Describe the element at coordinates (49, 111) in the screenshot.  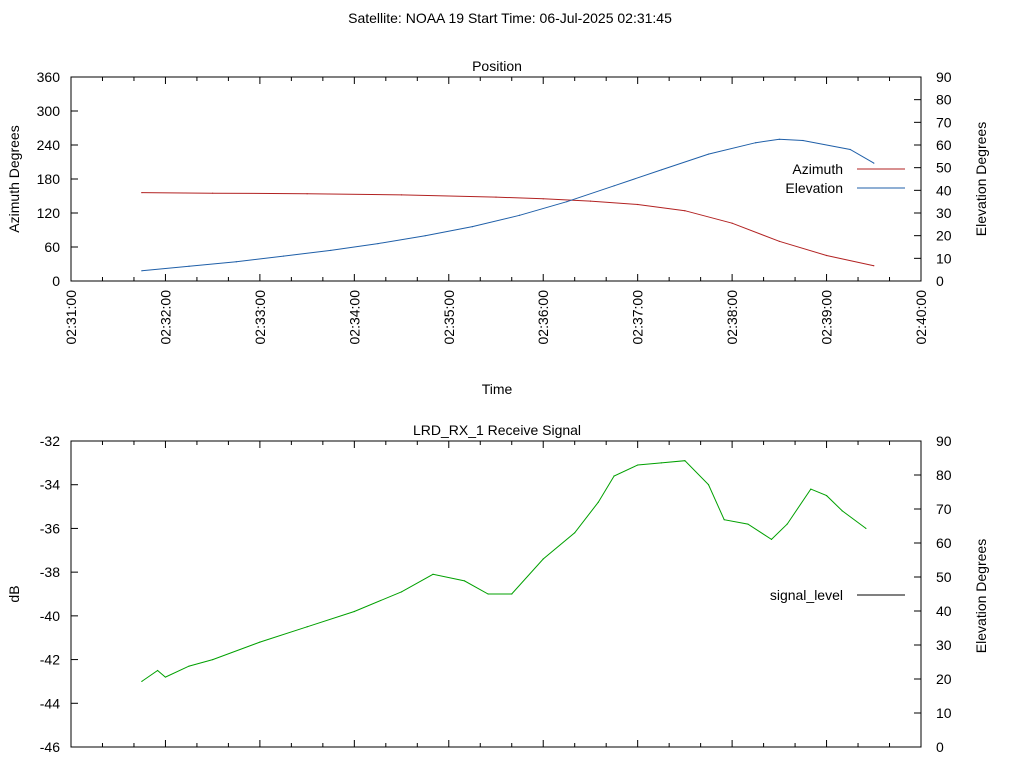
I see `position-y-tick-label: 300` at that location.